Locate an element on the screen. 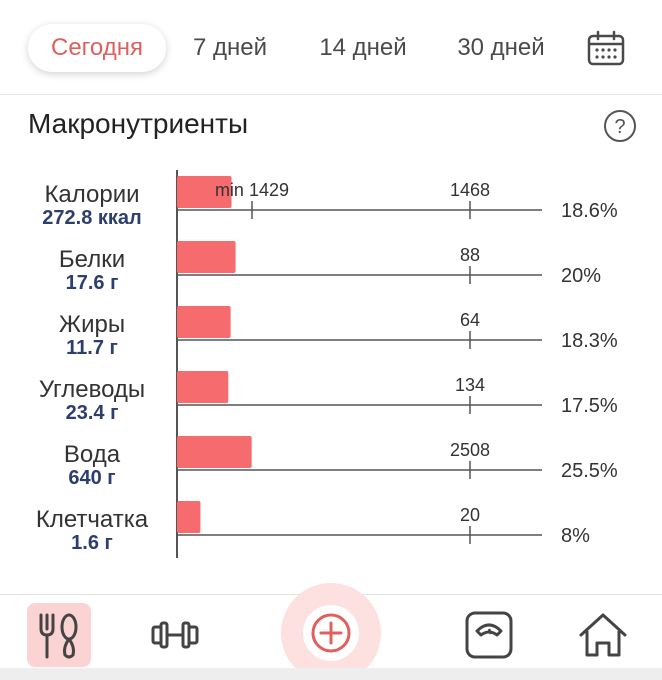 Image resolution: width=662 pixels, height=680 pixels. fork-spoon-icon is located at coordinates (59, 635).